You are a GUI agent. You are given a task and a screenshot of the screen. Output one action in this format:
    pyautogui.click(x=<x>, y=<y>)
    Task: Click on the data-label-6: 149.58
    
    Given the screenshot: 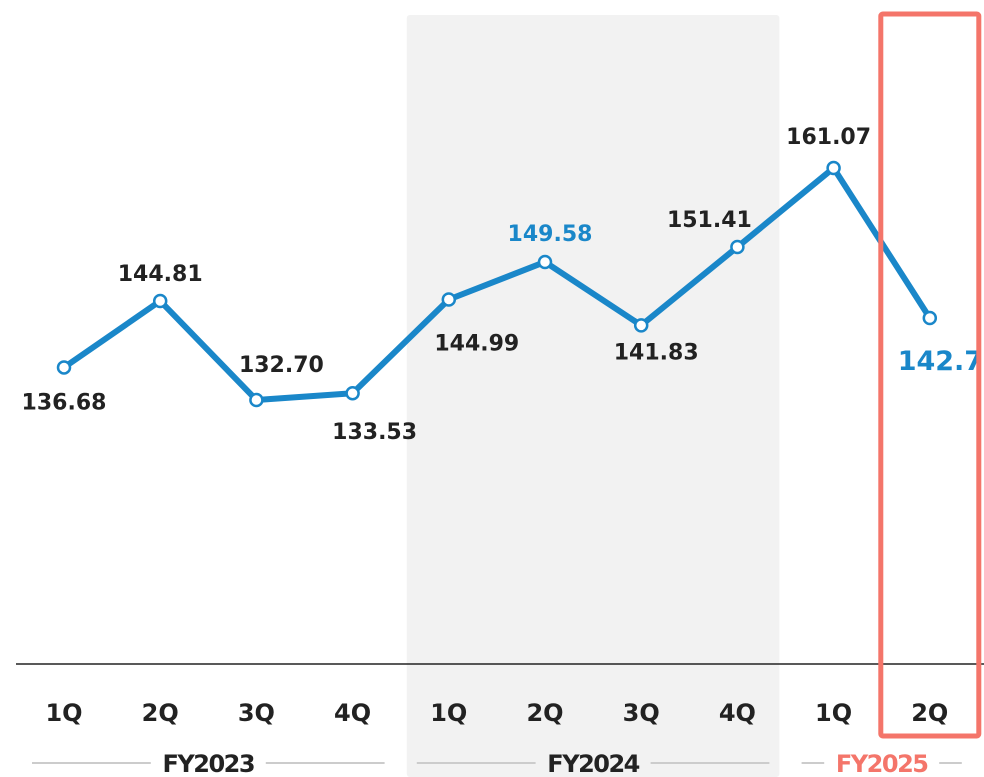 What is the action you would take?
    pyautogui.click(x=550, y=234)
    